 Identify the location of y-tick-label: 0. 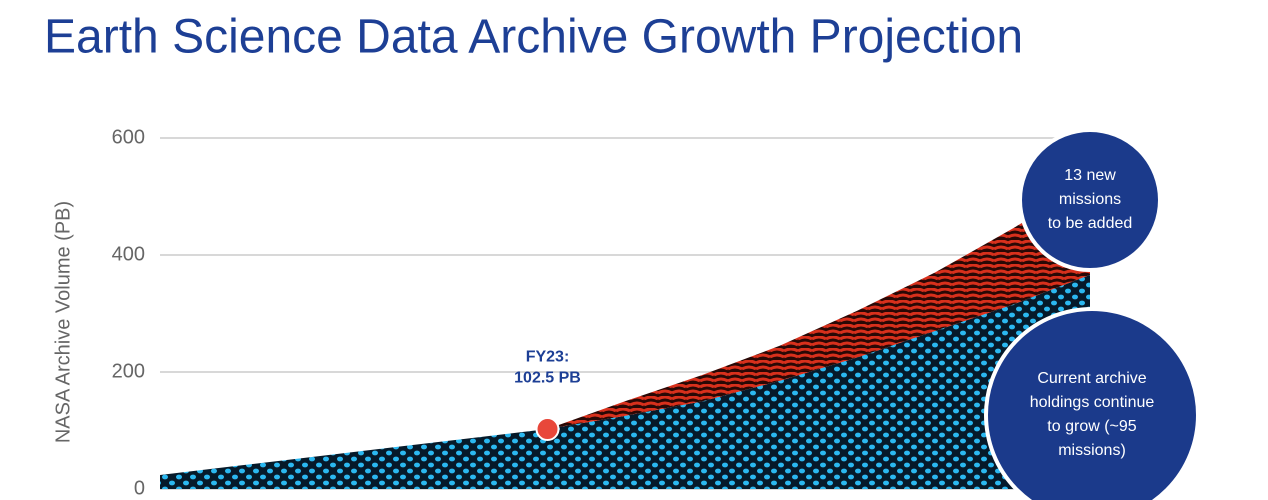
(139, 488).